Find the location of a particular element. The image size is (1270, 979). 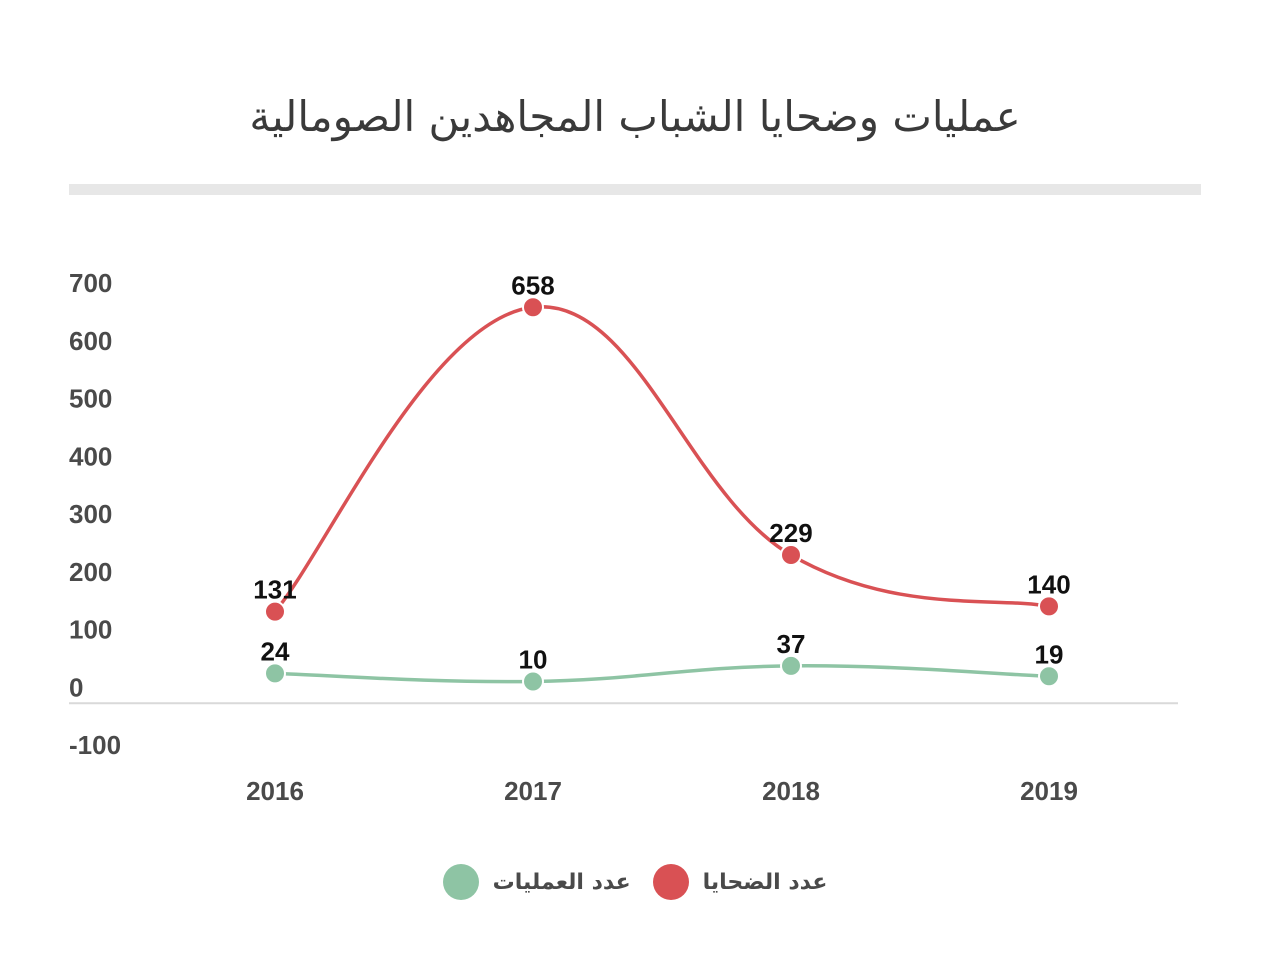

x-tick-label: 2017 is located at coordinates (533, 791).